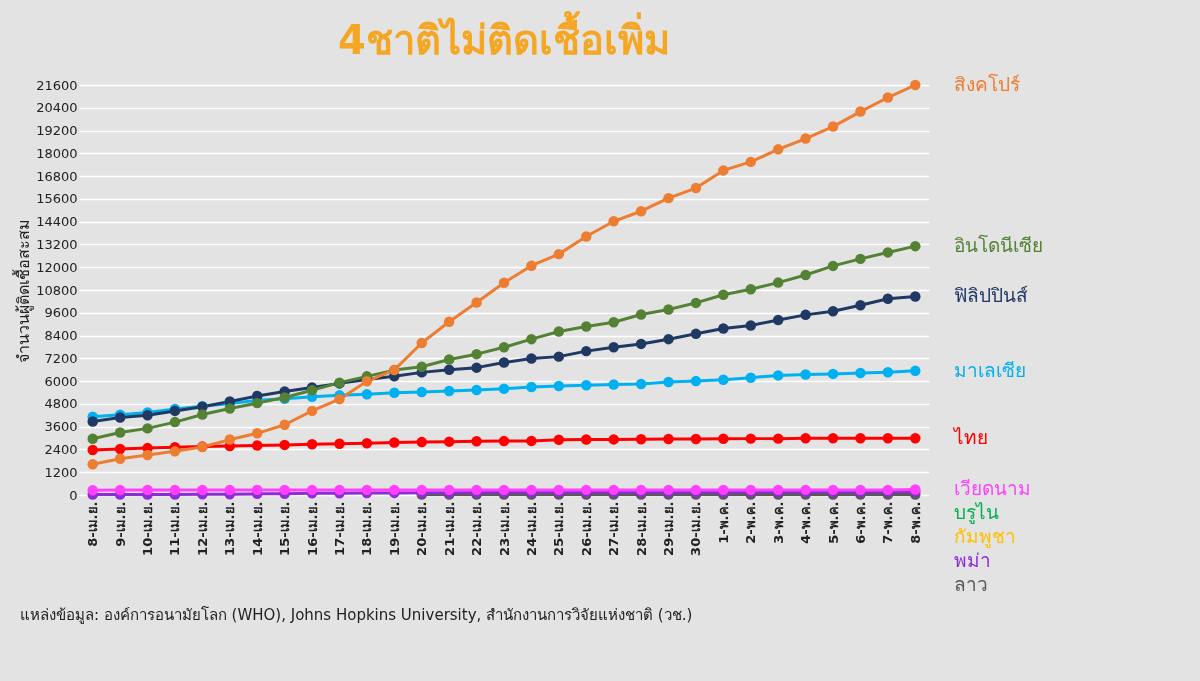  Describe the element at coordinates (367, 528) in the screenshot. I see `x-tick-label: 18-เม.ย.` at that location.